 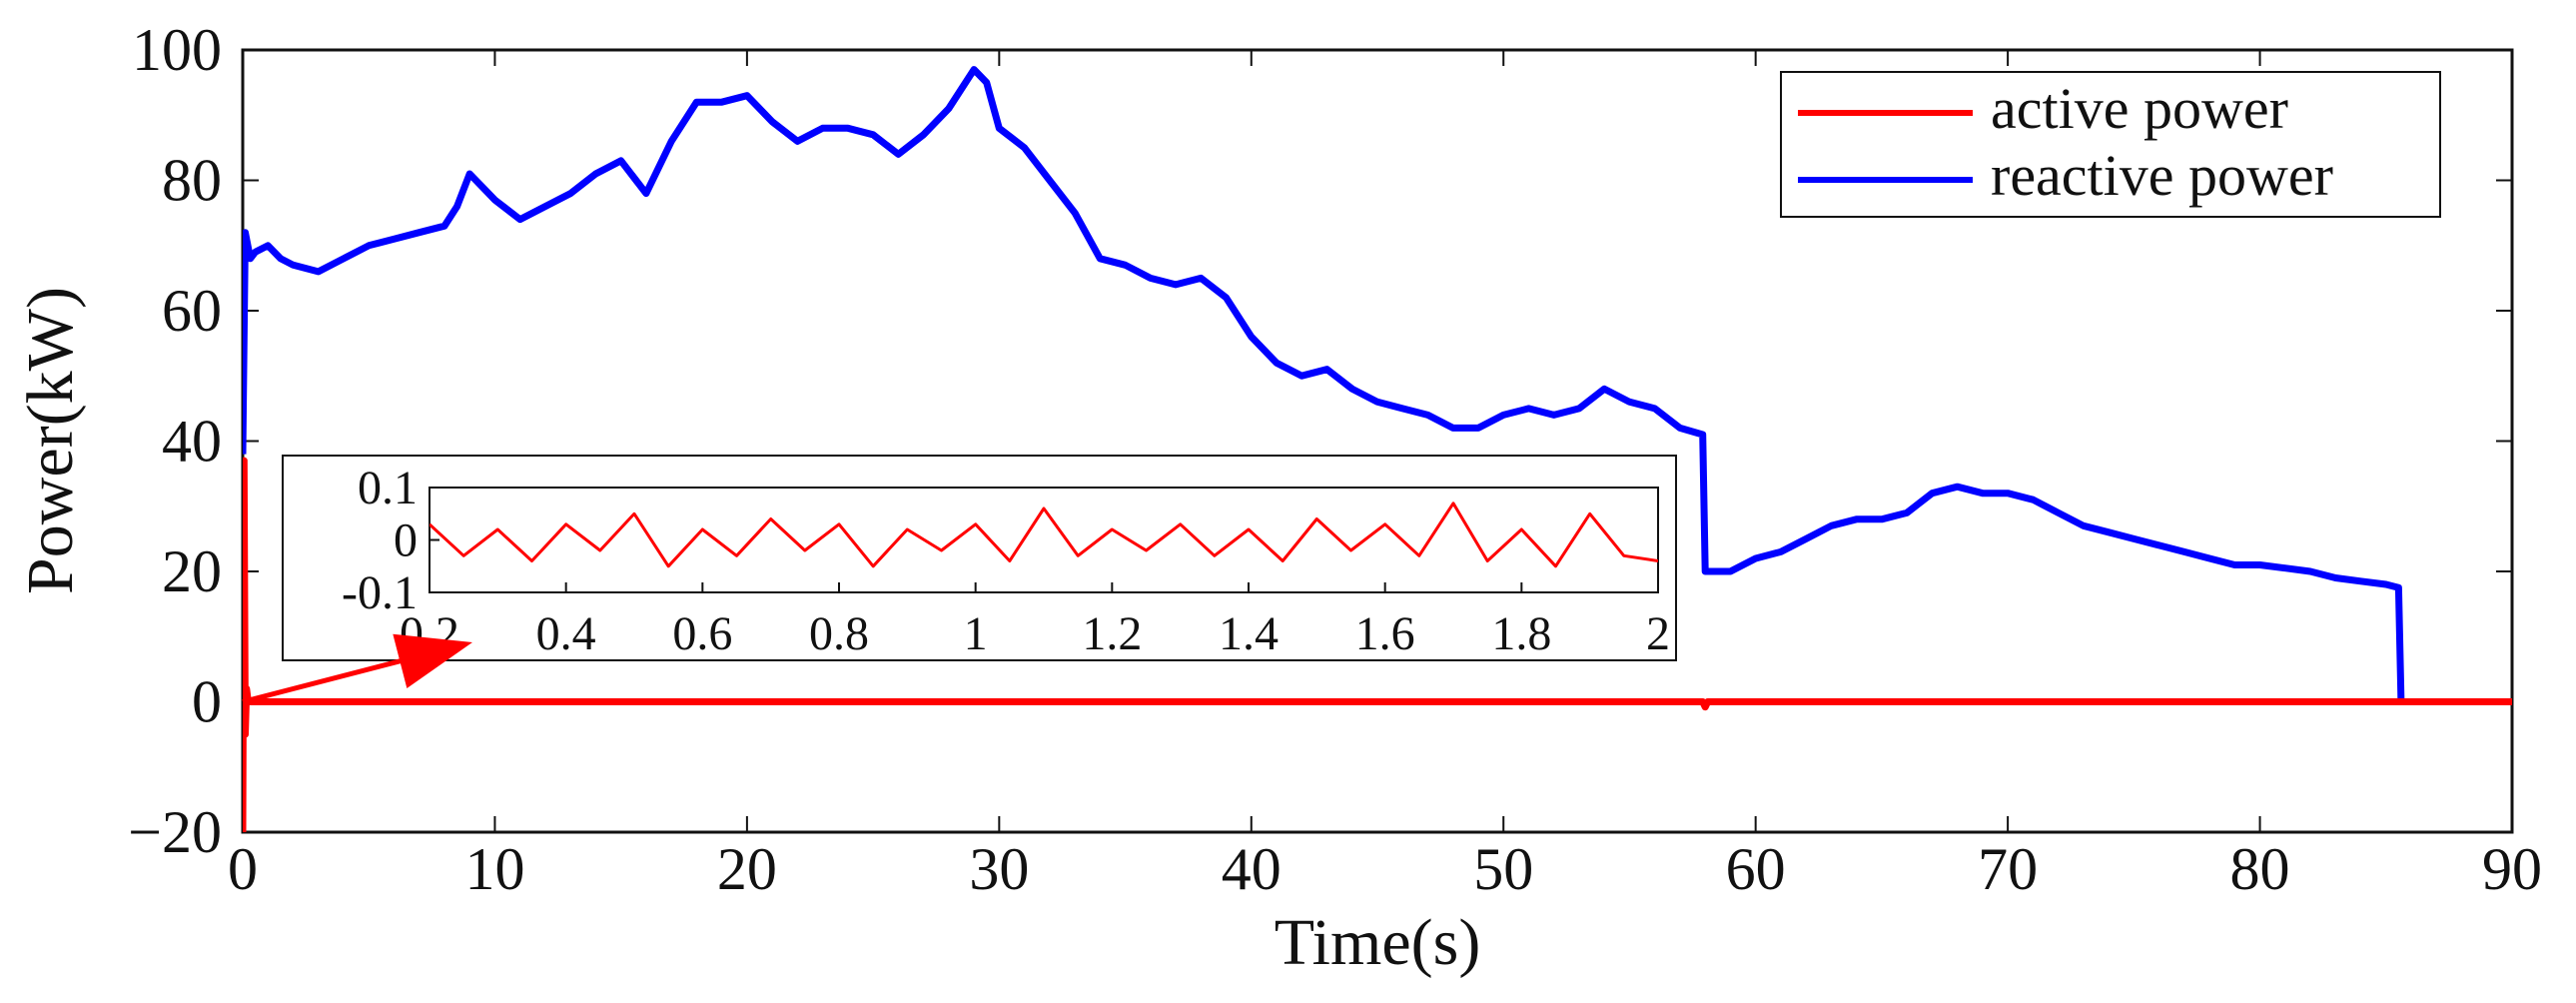 I want to click on inset-y-tick-label: -0.1, so click(x=380, y=592).